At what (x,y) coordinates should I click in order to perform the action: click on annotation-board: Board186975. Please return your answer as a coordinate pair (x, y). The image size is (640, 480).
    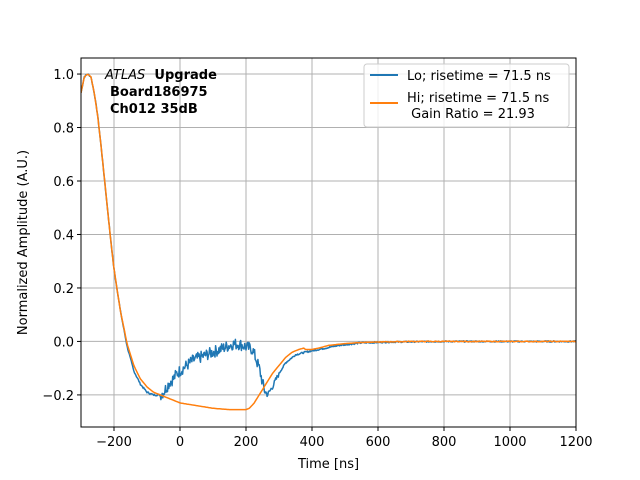
    Looking at the image, I should click on (159, 92).